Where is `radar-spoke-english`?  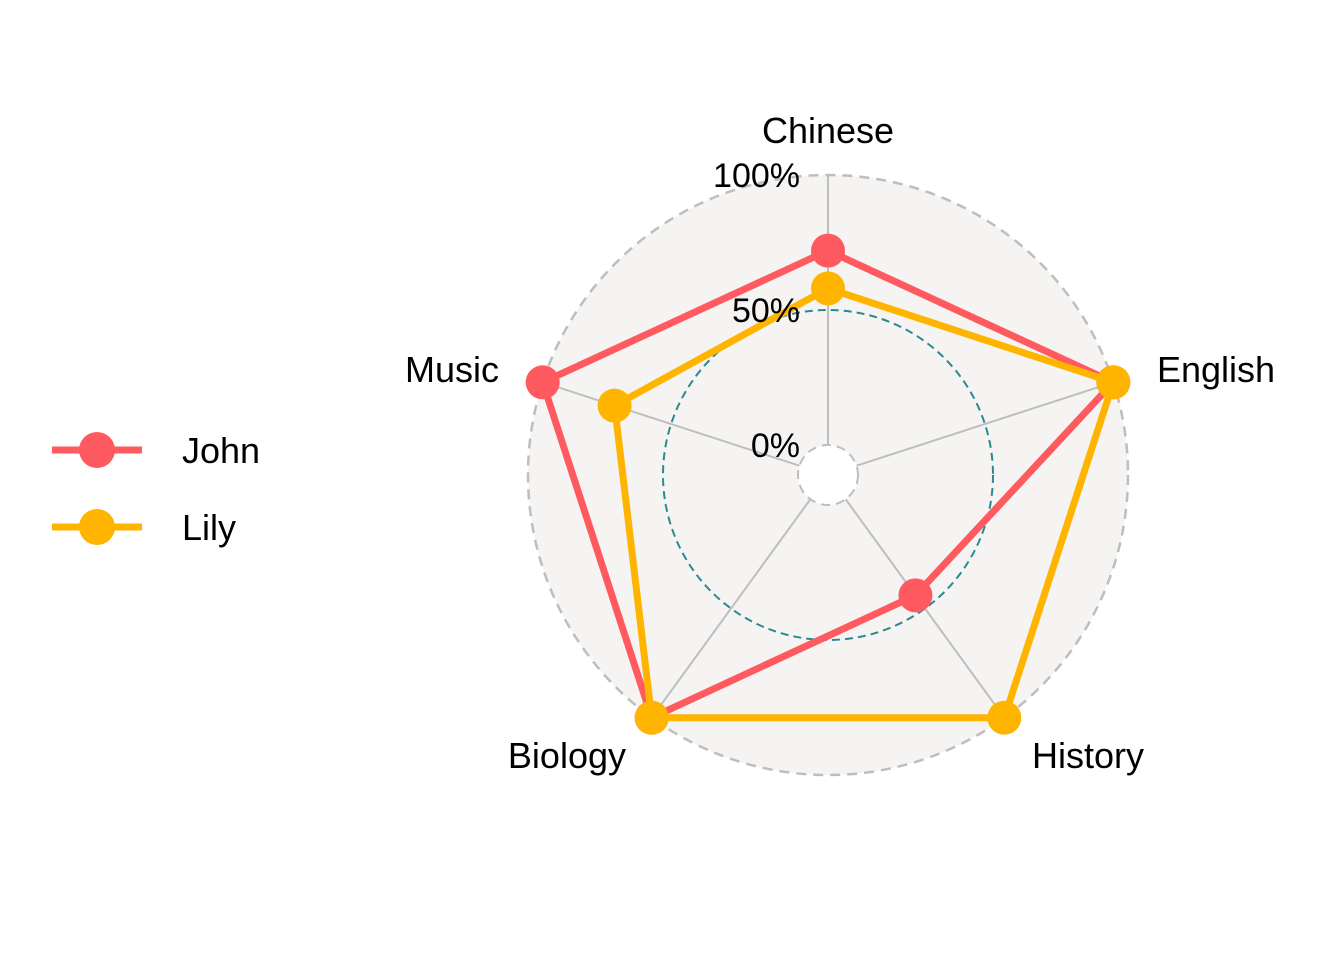
radar-spoke-english is located at coordinates (985, 424).